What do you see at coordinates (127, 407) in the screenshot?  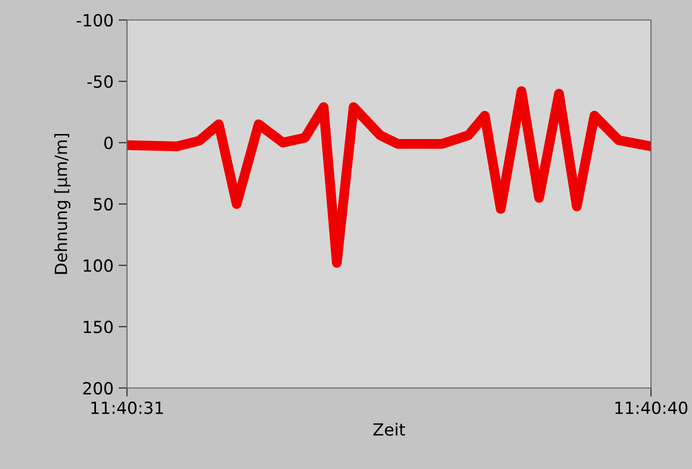 I see `x-tick-label: 11:40:31` at bounding box center [127, 407].